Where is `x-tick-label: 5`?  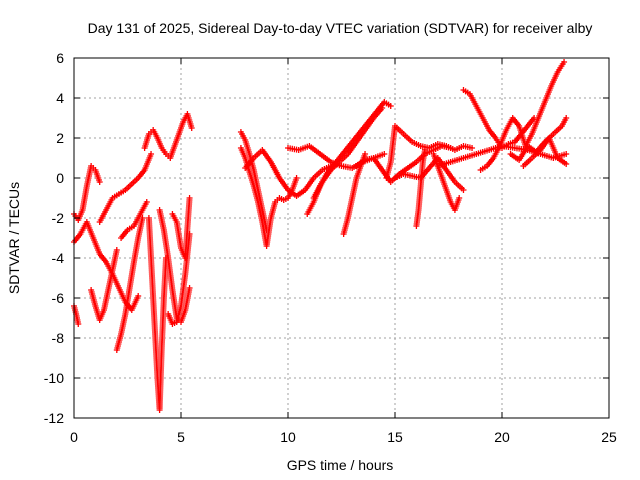 x-tick-label: 5 is located at coordinates (181, 437).